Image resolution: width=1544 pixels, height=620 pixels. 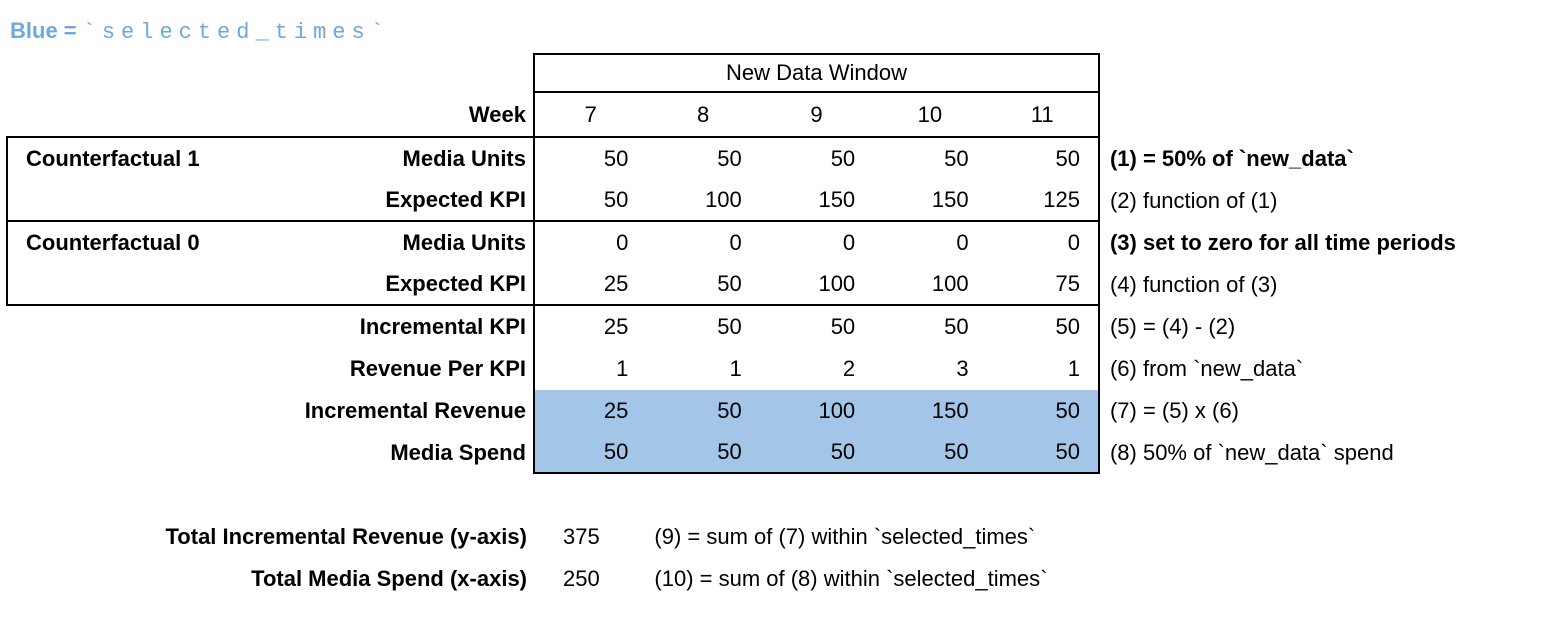 What do you see at coordinates (962, 368) in the screenshot?
I see `data-cell: 3` at bounding box center [962, 368].